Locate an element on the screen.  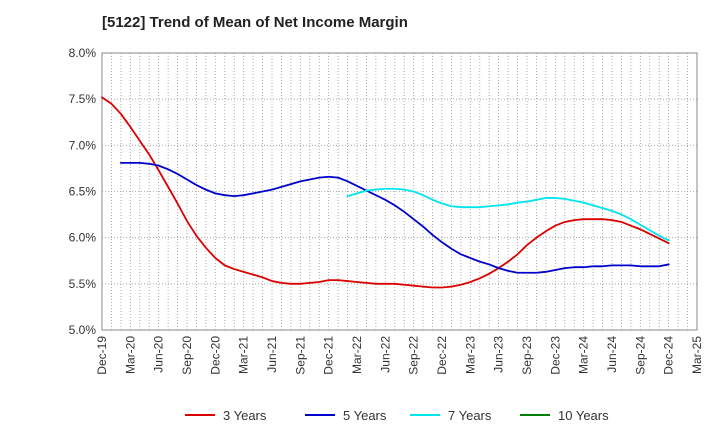
x-tick-label: Mar-25 is located at coordinates (697, 355).